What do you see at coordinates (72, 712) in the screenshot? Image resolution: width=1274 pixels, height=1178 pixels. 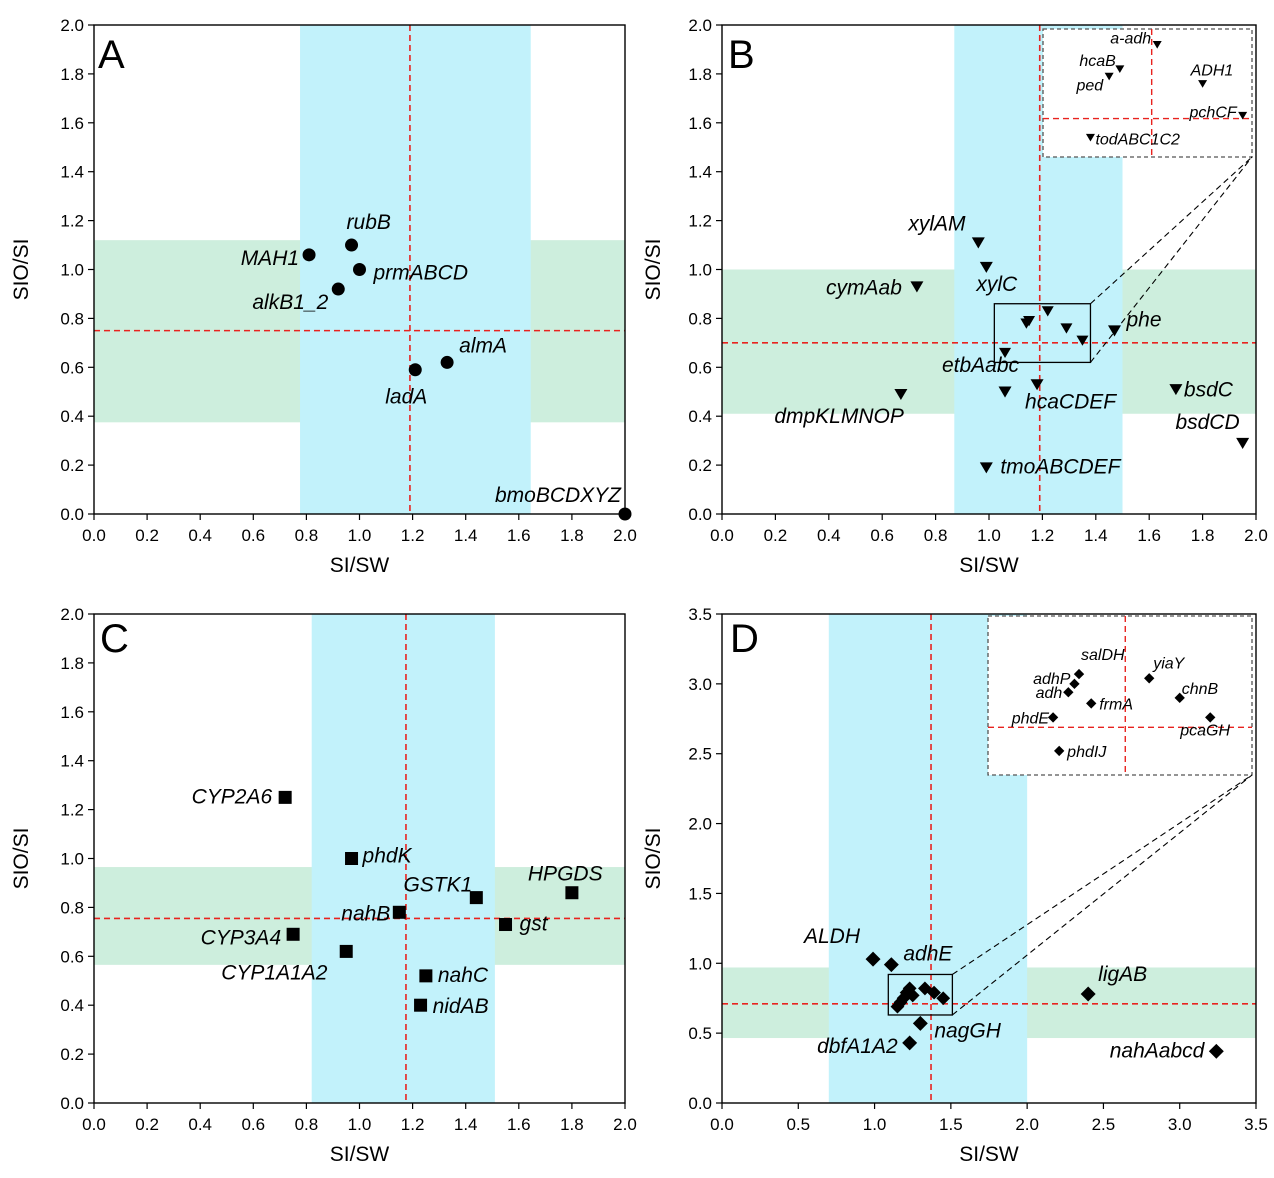 I see `y-tick-label: 1.6` at bounding box center [72, 712].